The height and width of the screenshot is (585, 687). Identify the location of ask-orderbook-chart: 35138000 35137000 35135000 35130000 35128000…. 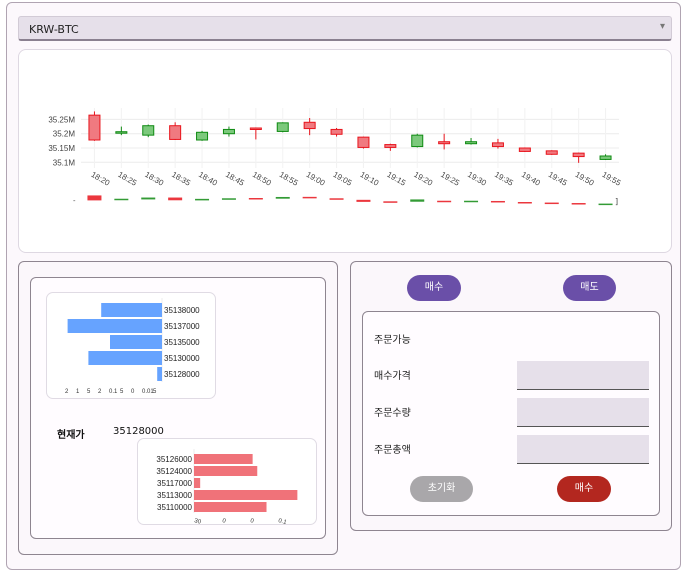
(132, 346).